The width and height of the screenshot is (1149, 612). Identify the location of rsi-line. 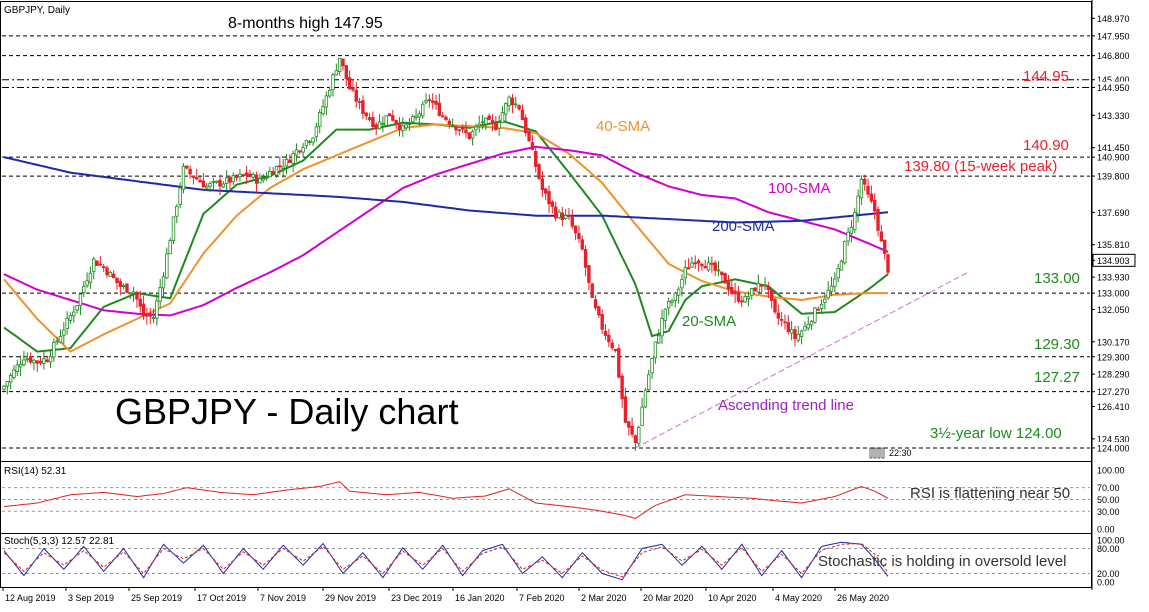
(446, 500).